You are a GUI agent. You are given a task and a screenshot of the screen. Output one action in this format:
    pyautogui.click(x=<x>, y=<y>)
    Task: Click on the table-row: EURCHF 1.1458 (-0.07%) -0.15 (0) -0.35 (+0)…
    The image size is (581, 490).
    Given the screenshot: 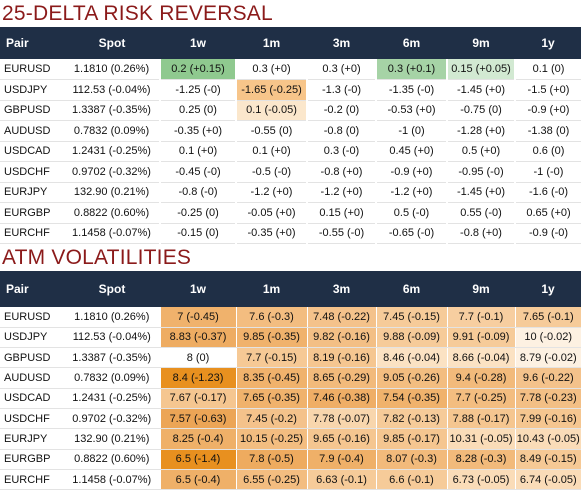 What is the action you would take?
    pyautogui.click(x=290, y=233)
    